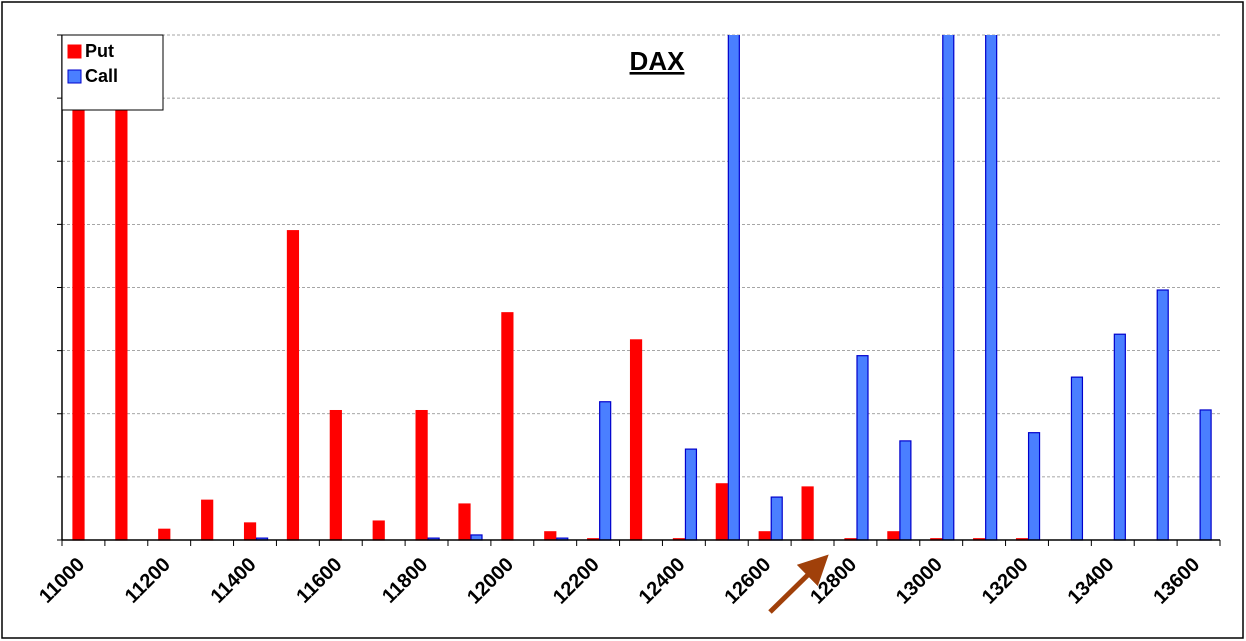 The image size is (1246, 641). I want to click on legend-label: Put, so click(99, 51).